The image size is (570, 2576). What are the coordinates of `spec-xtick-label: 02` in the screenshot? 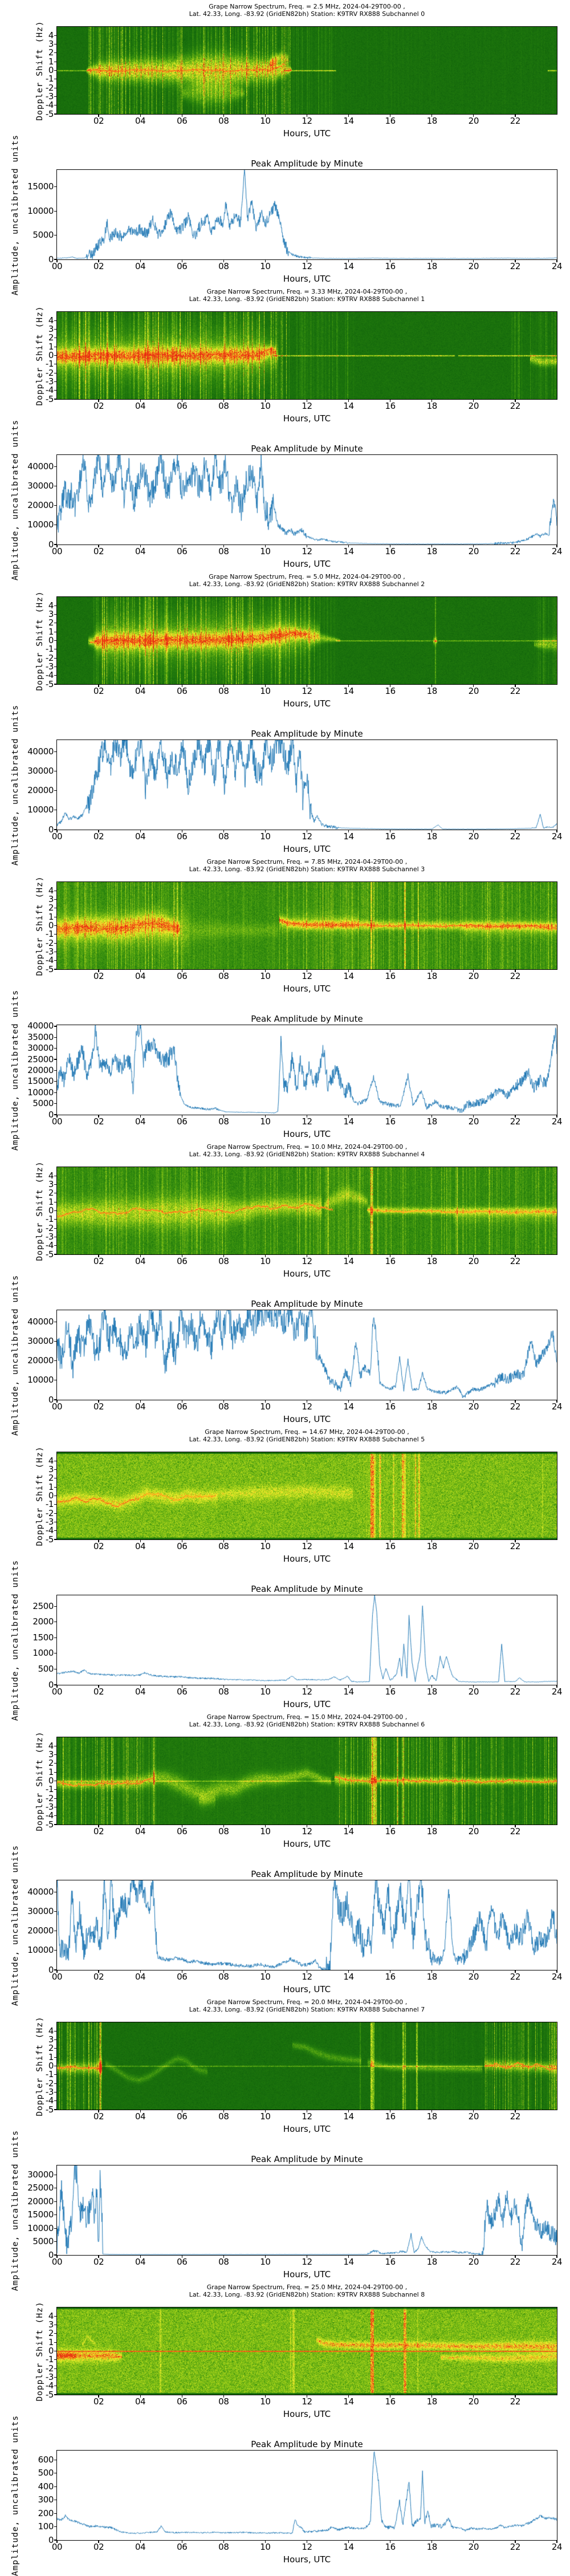 It's located at (98, 121).